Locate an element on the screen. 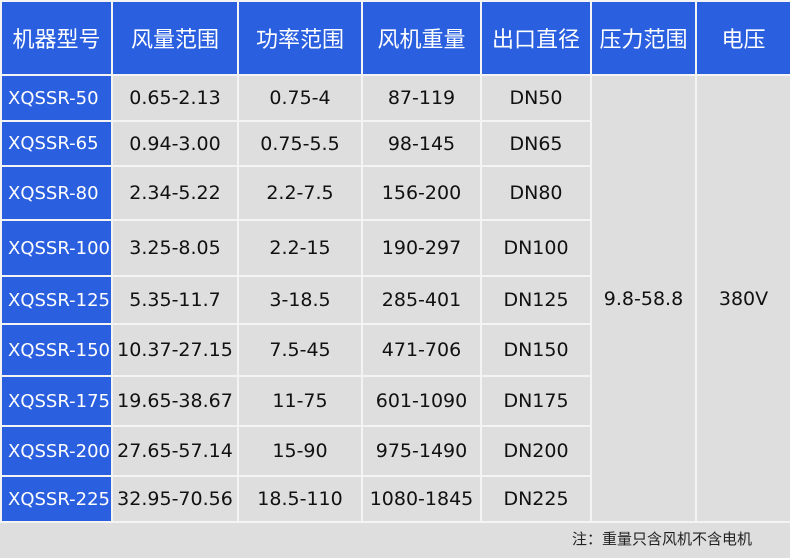 This screenshot has width=790, height=558. table-row: XQSSR-200 27.65-57.14 15-90 975-1490 DN200 is located at coordinates (395, 451).